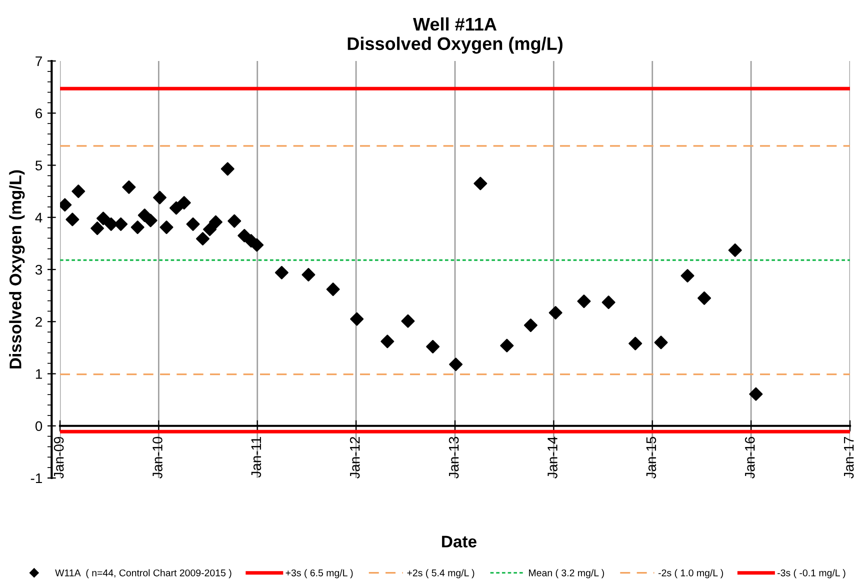  Describe the element at coordinates (17, 269) in the screenshot. I see `y-axis-title: Dissolved Oxygen (mg/L)` at that location.